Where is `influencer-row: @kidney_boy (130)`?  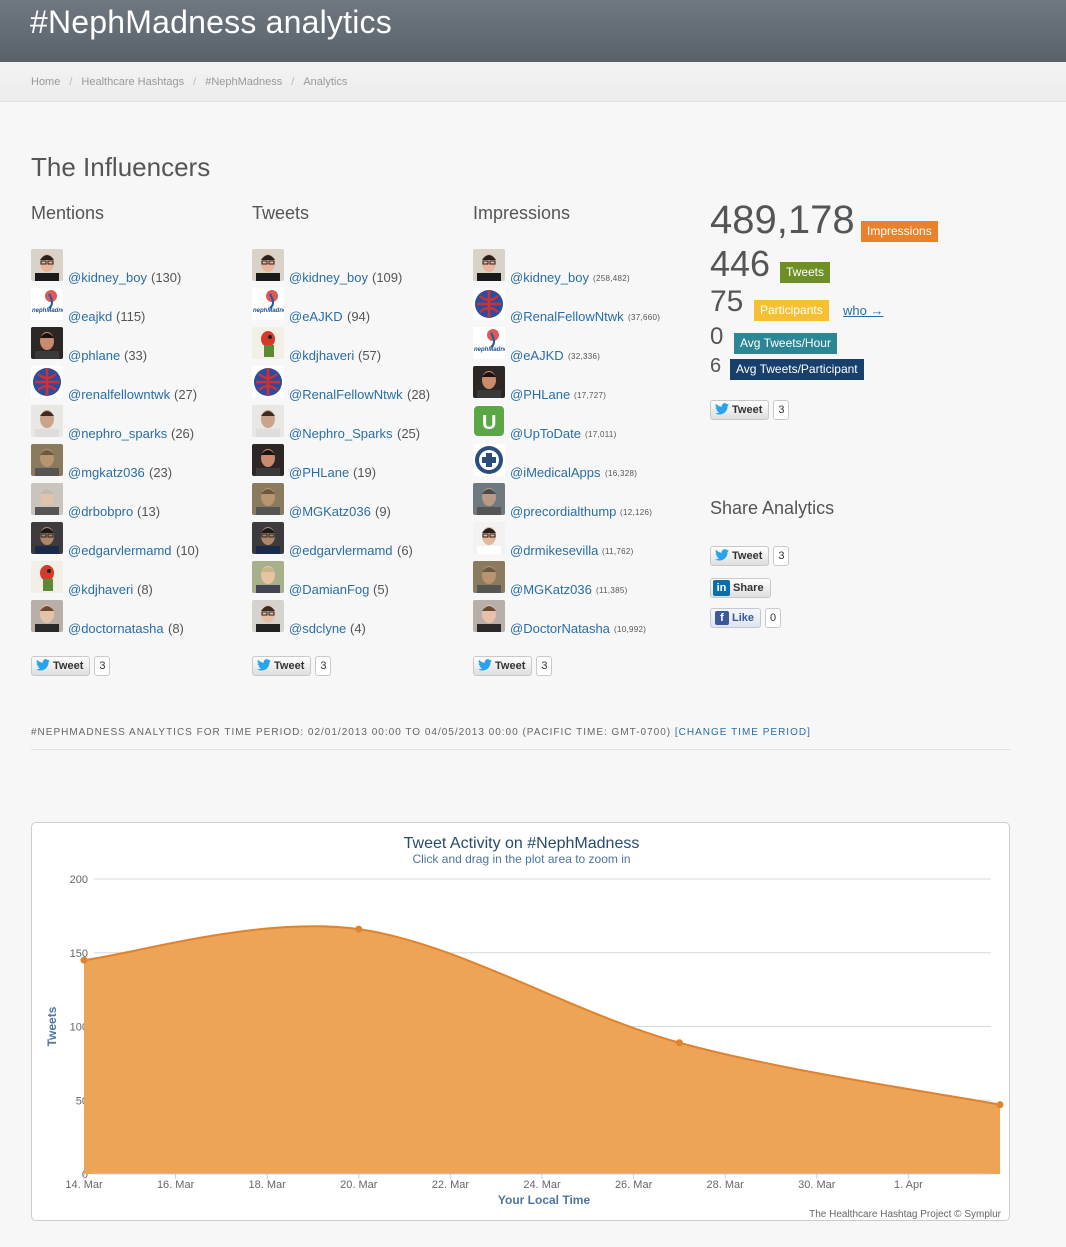
influencer-row: @kidney_boy (130) is located at coordinates (136, 268).